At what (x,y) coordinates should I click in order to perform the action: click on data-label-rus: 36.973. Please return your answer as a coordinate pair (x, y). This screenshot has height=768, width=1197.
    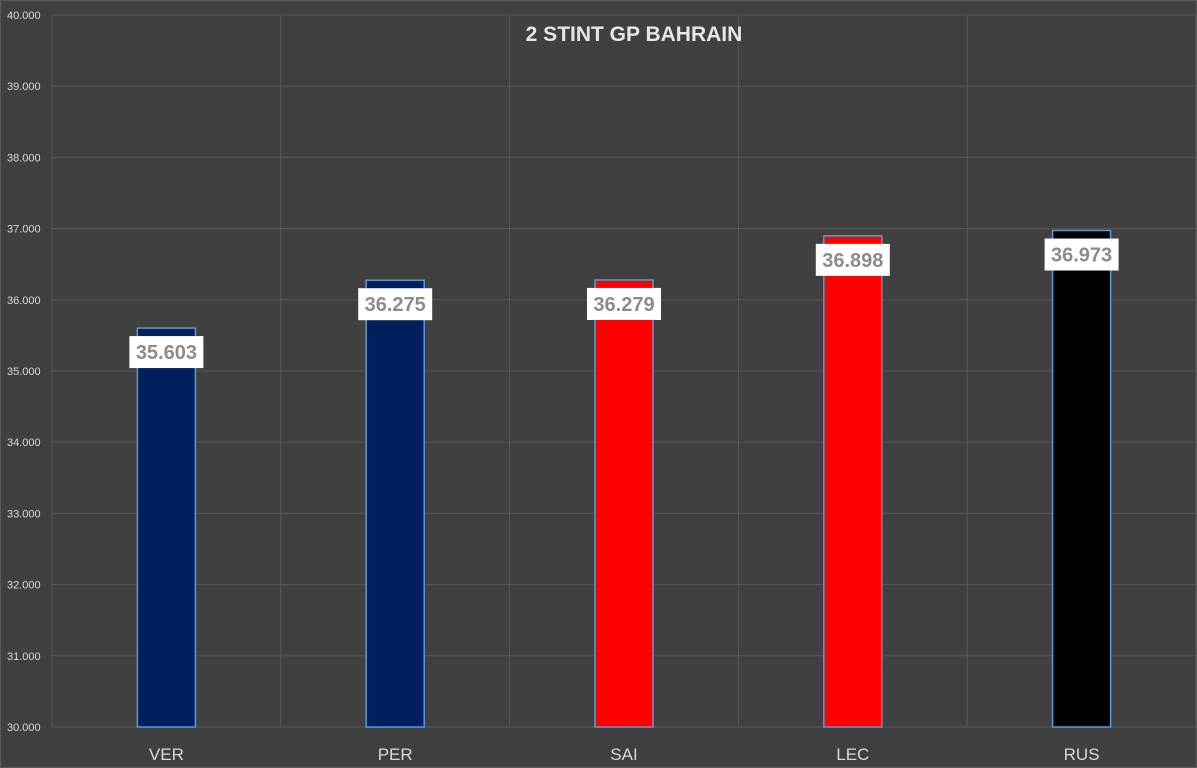
    Looking at the image, I should click on (1081, 256).